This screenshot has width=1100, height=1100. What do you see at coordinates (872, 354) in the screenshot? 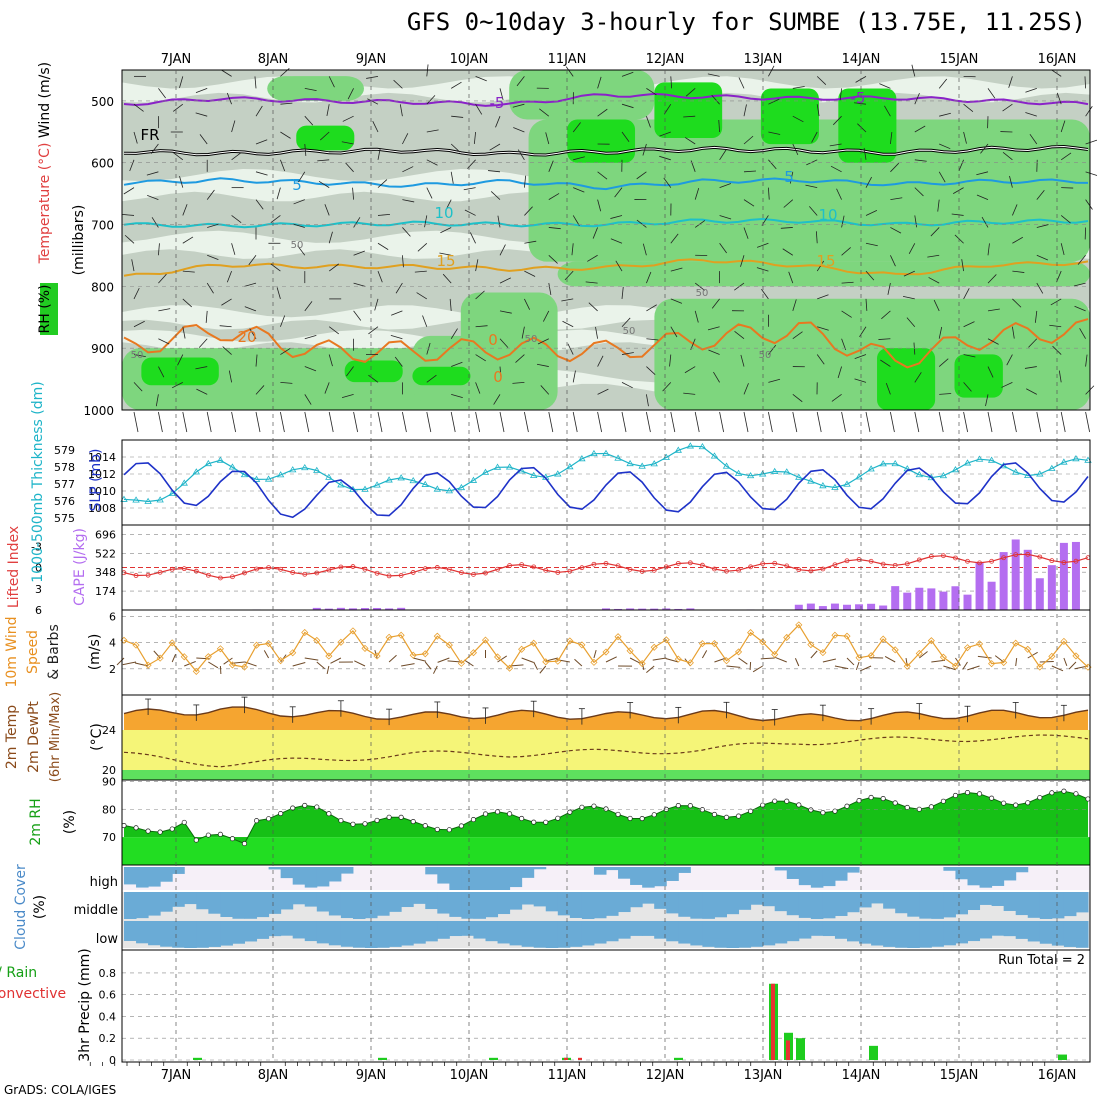
I see `rh-band-green` at bounding box center [872, 354].